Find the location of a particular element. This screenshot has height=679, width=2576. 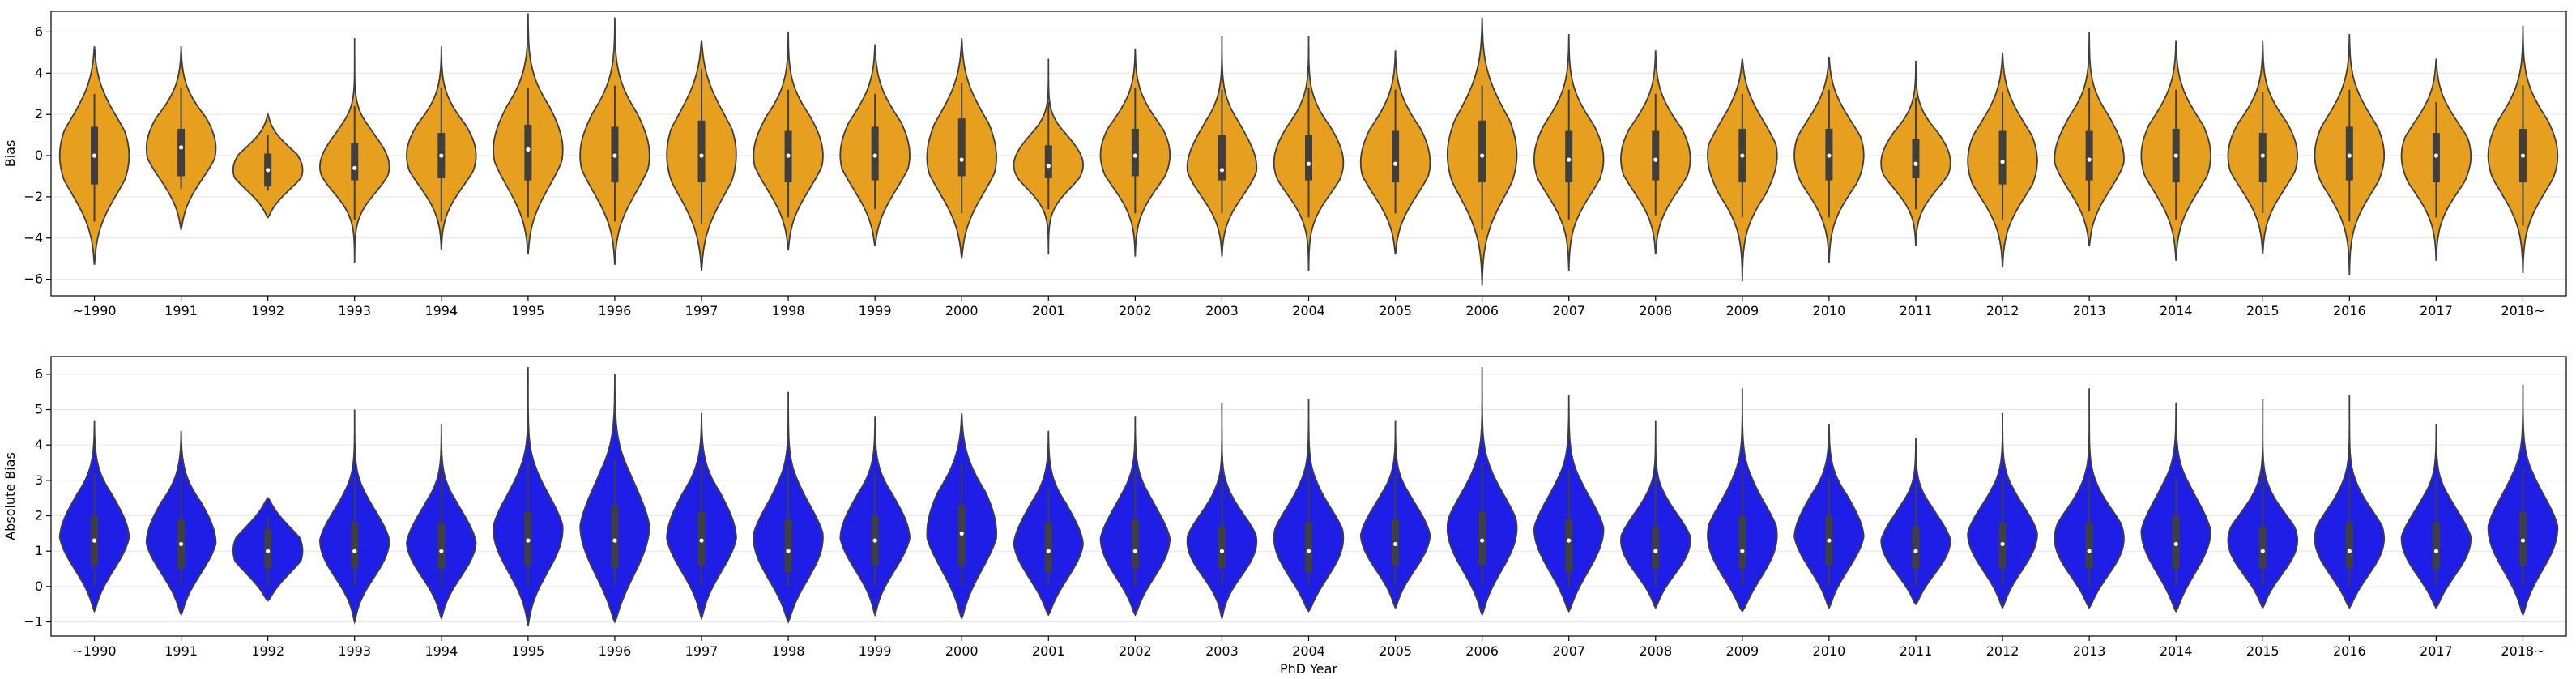

x-tick-label: 1995 is located at coordinates (529, 310).